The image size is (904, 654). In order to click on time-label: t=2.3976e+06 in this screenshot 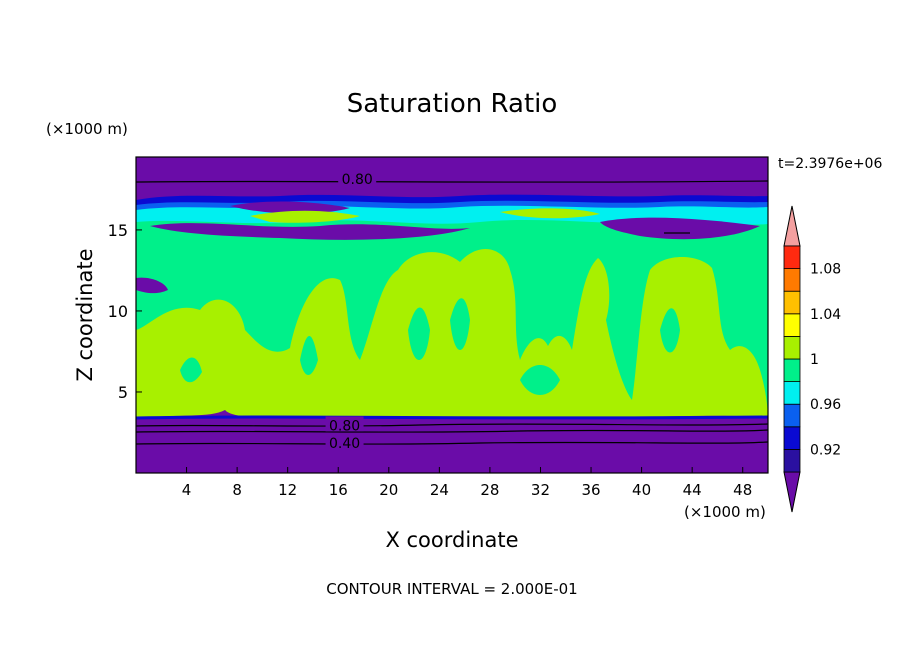, I will do `click(830, 164)`.